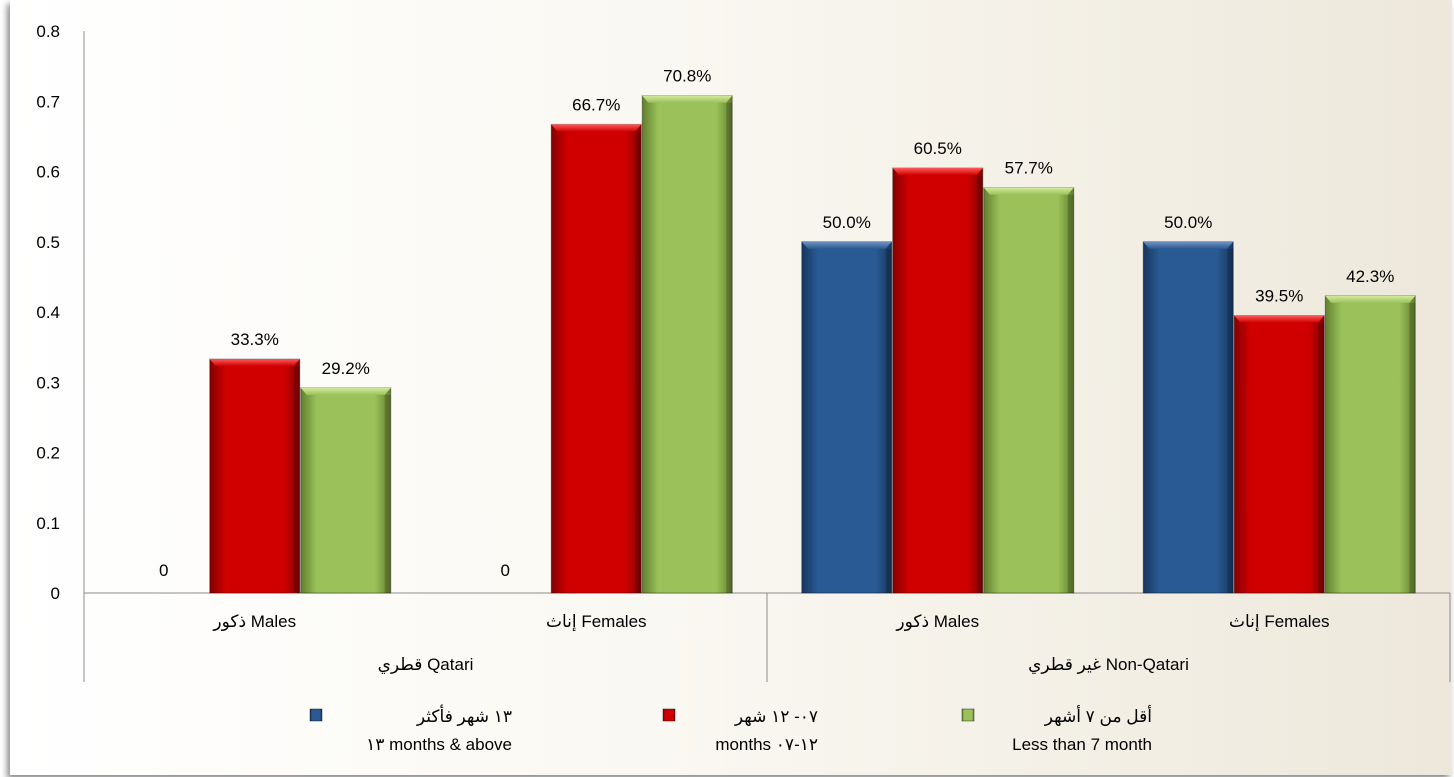 The width and height of the screenshot is (1454, 777). Describe the element at coordinates (1370, 276) in the screenshot. I see `data-label: 42.3%` at that location.